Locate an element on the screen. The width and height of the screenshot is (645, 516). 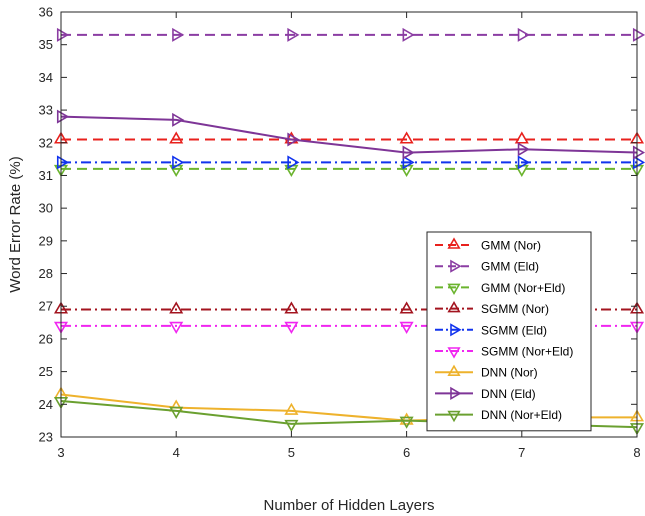
legend-label: GMM (Eld) is located at coordinates (510, 267).